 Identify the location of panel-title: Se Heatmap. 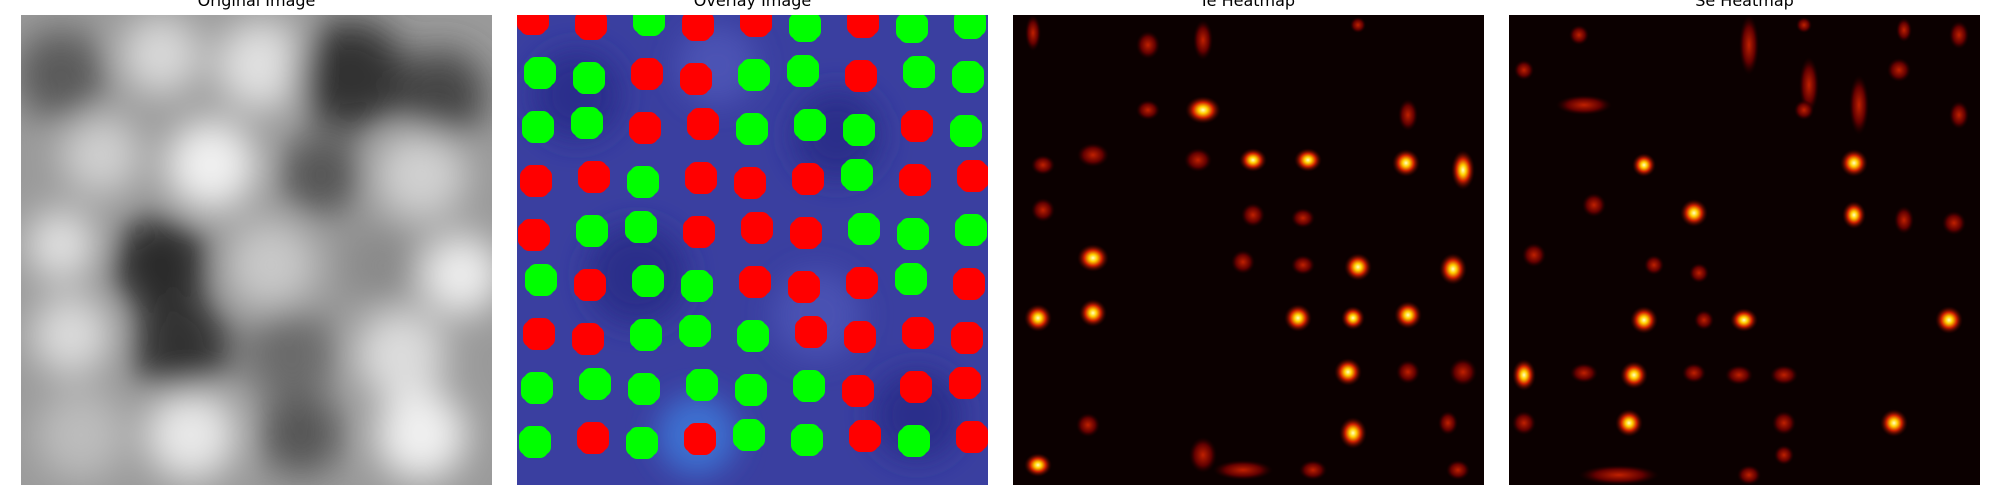
(1744, 5).